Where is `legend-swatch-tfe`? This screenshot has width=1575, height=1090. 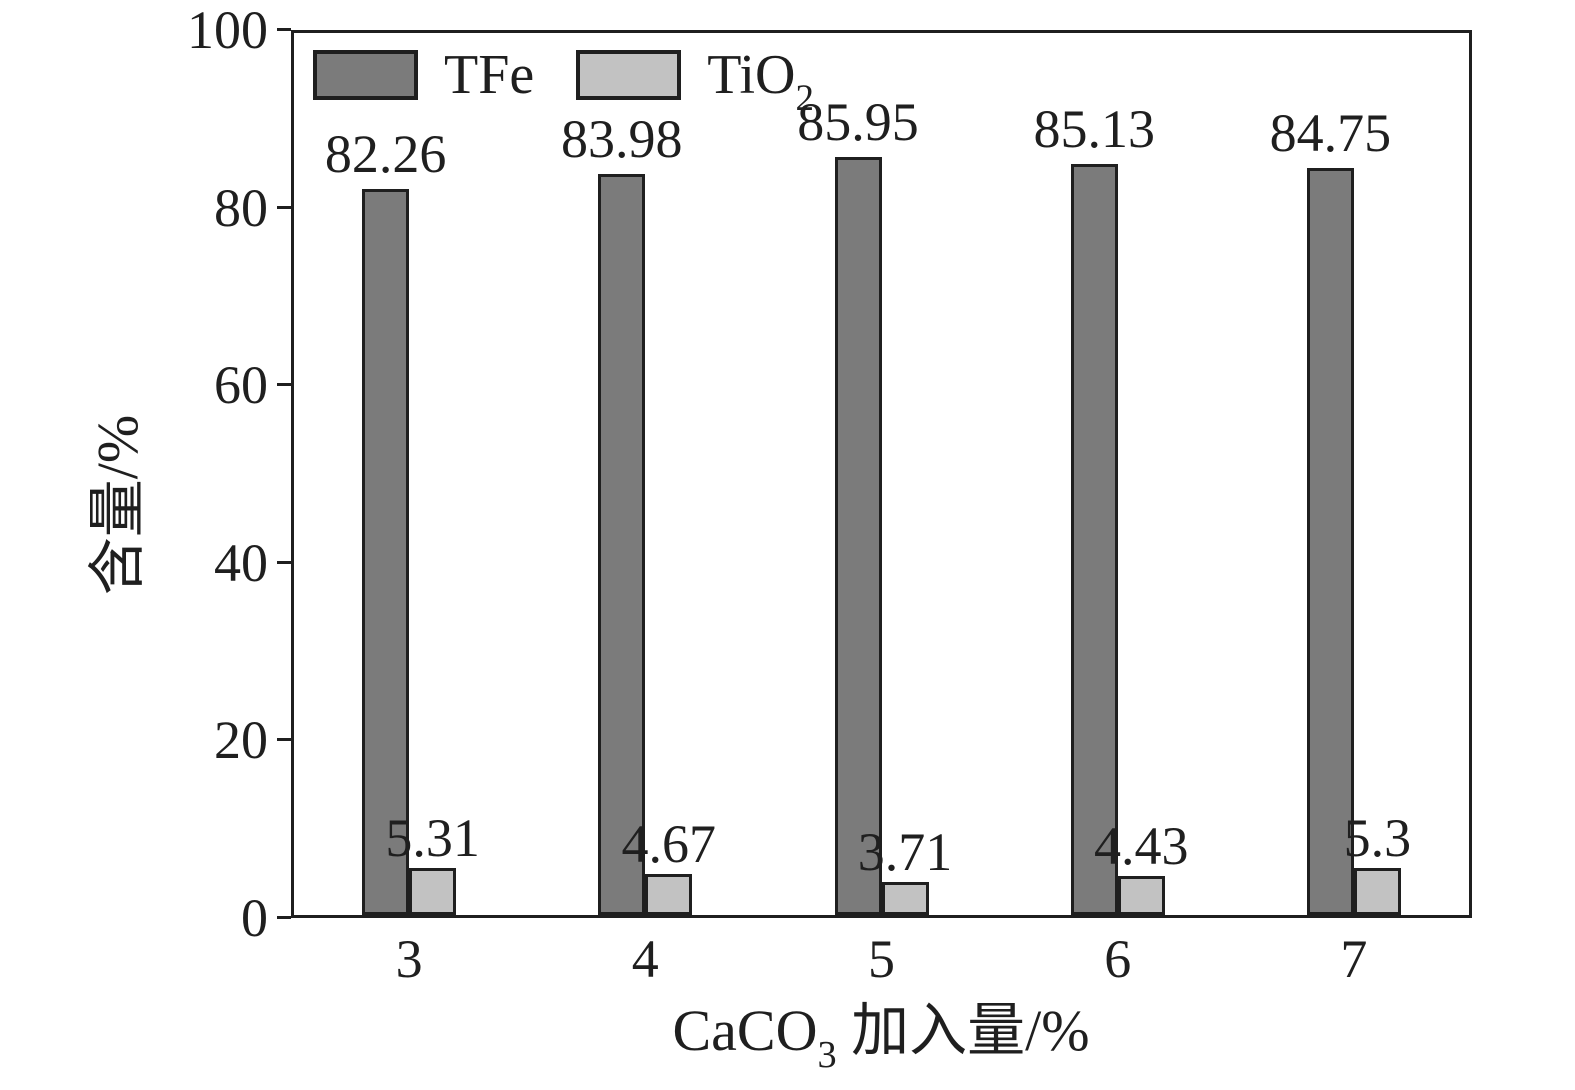 legend-swatch-tfe is located at coordinates (365, 75).